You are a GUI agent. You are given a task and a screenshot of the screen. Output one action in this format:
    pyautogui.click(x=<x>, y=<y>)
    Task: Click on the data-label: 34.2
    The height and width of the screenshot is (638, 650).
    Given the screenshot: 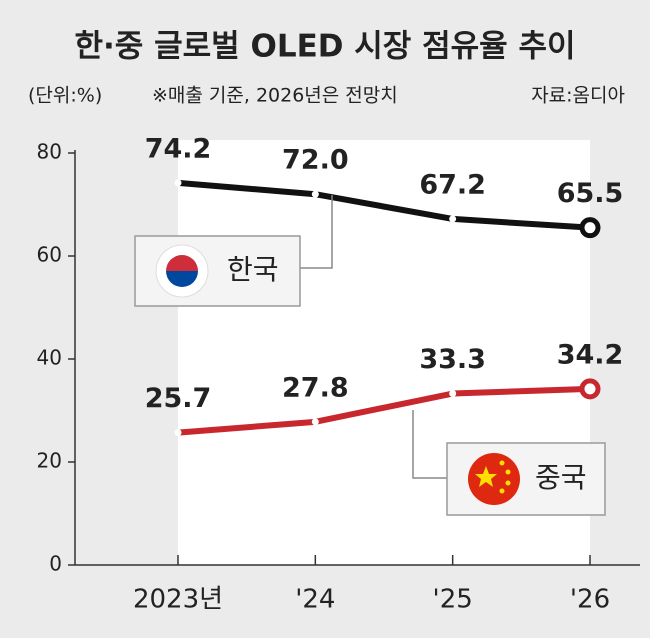 What is the action you would take?
    pyautogui.click(x=590, y=354)
    